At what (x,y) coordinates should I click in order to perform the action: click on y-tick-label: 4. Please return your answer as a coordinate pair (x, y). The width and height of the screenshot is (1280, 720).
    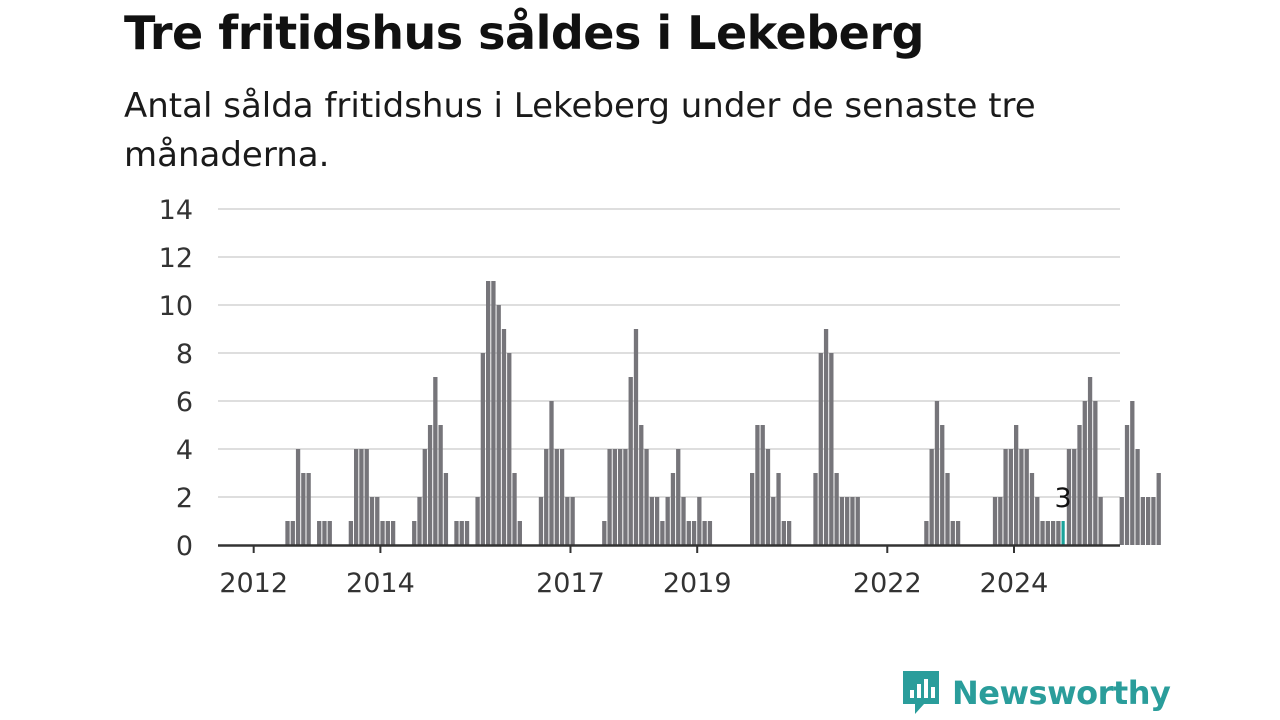
    Looking at the image, I should click on (184, 450).